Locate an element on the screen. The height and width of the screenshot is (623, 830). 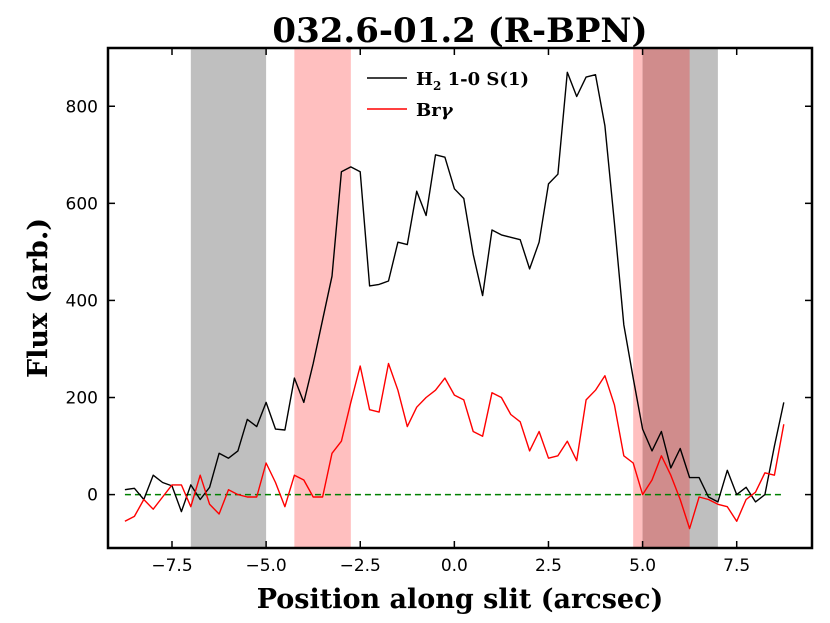
x-tick-label: 0.0 is located at coordinates (454, 566).